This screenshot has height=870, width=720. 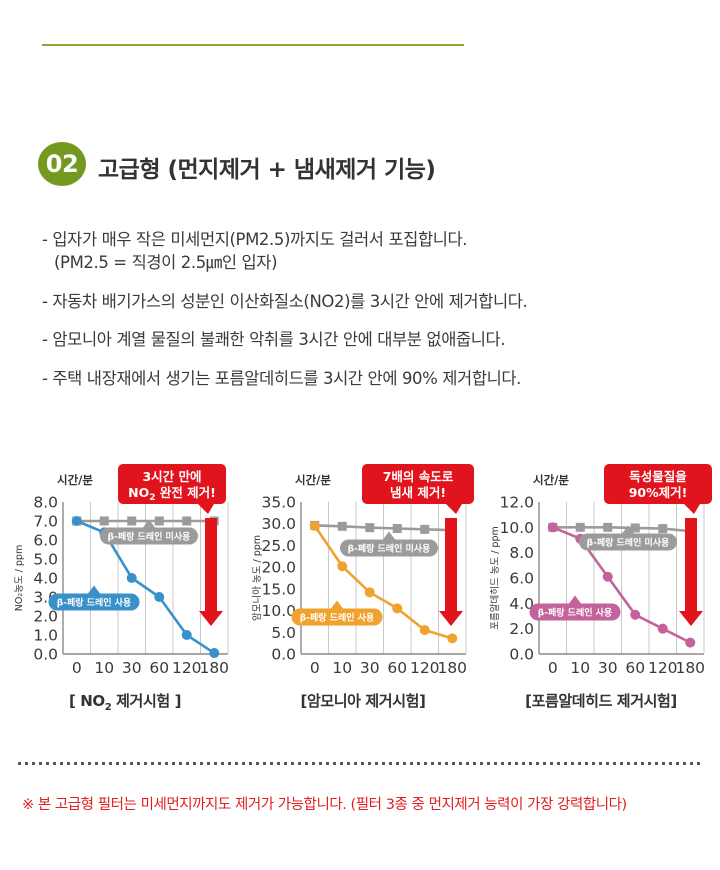 I want to click on caption-main: [ NO, so click(x=86, y=701).